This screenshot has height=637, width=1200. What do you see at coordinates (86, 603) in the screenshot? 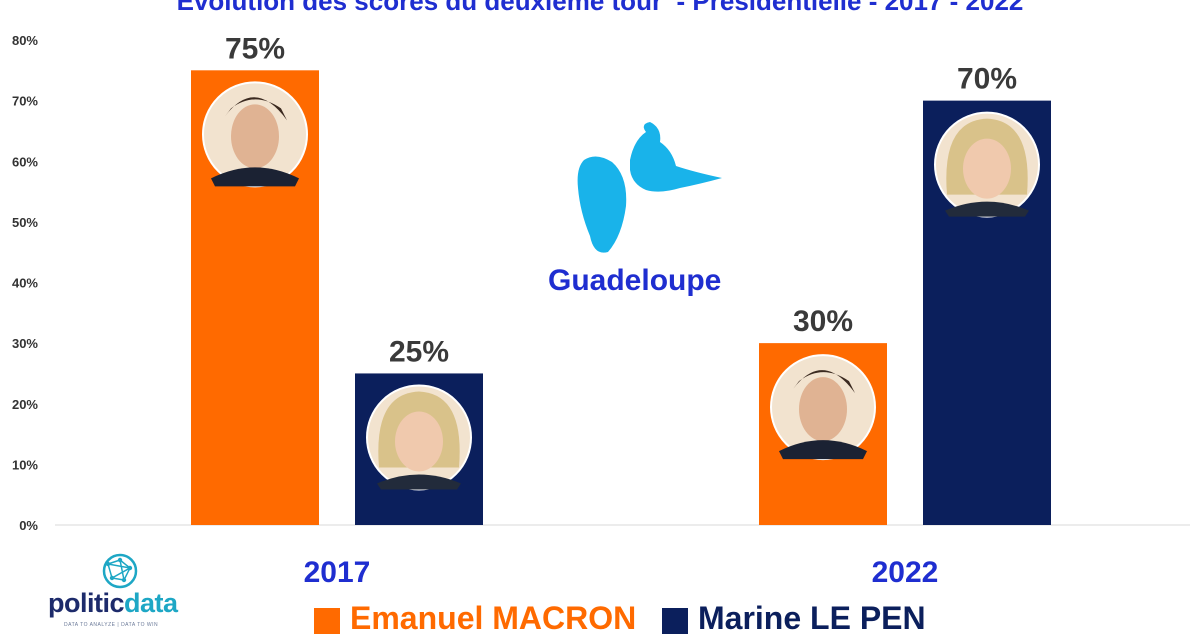
I see `logo-word-dark: politic` at bounding box center [86, 603].